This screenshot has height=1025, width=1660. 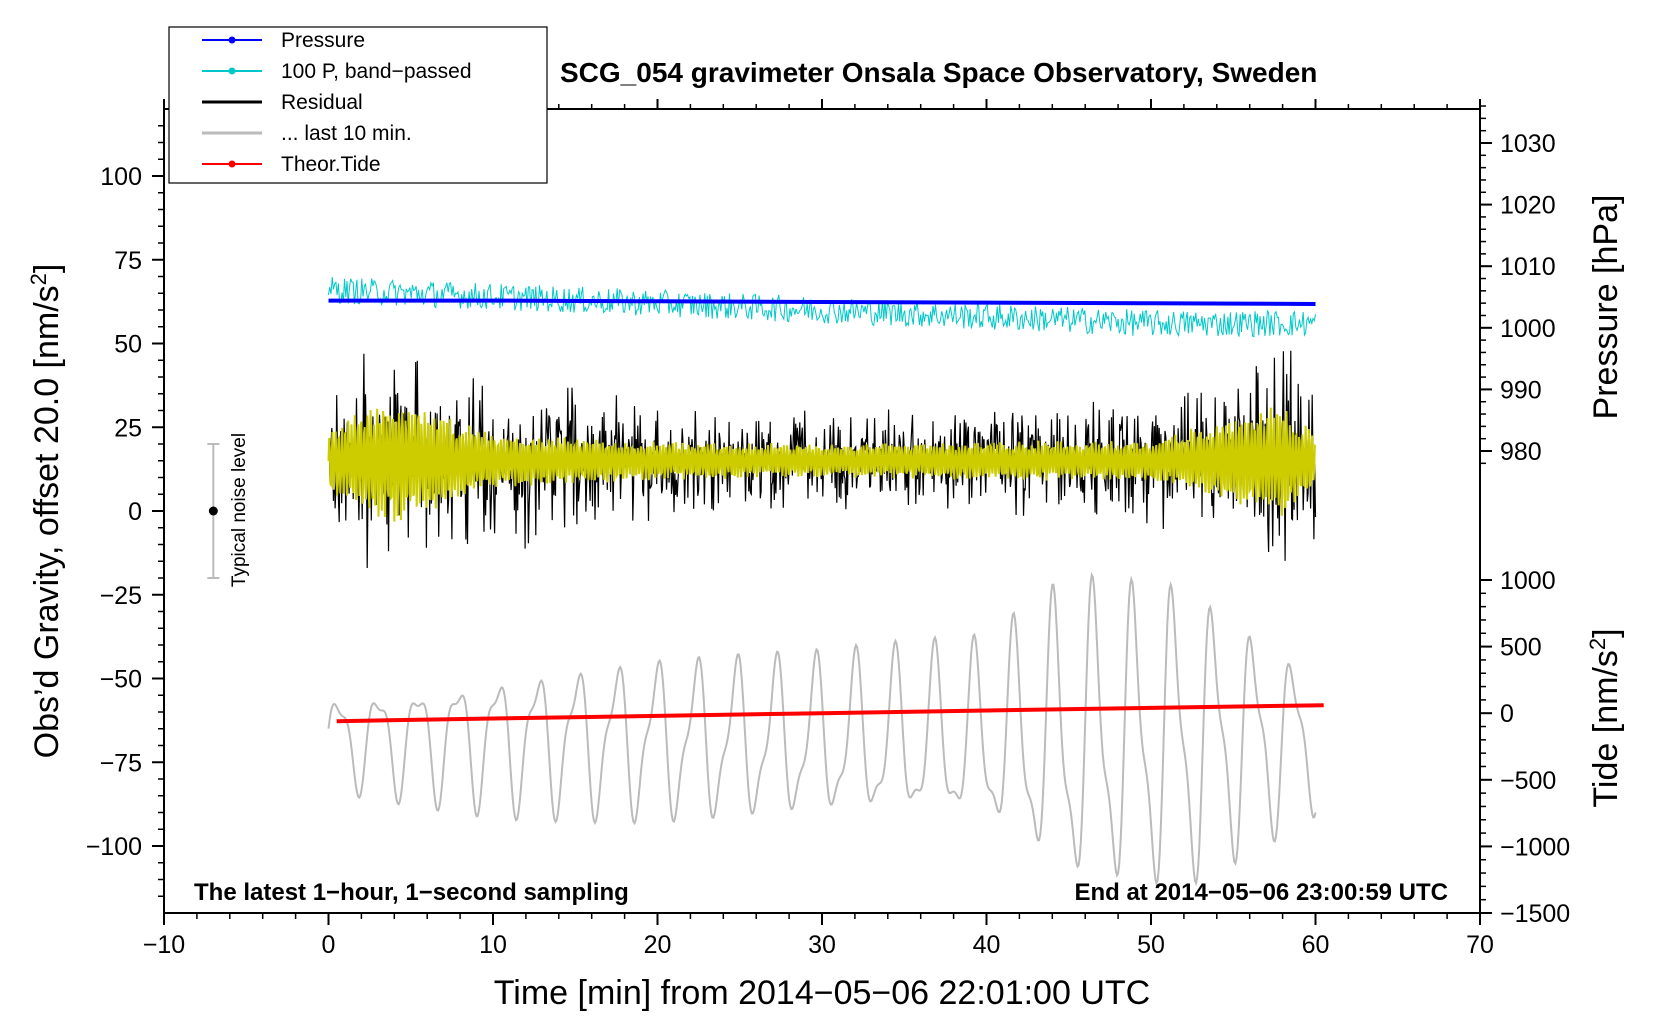 What do you see at coordinates (411, 892) in the screenshot?
I see `note-latest-hour: The latest 1−hour, 1−second sampling` at bounding box center [411, 892].